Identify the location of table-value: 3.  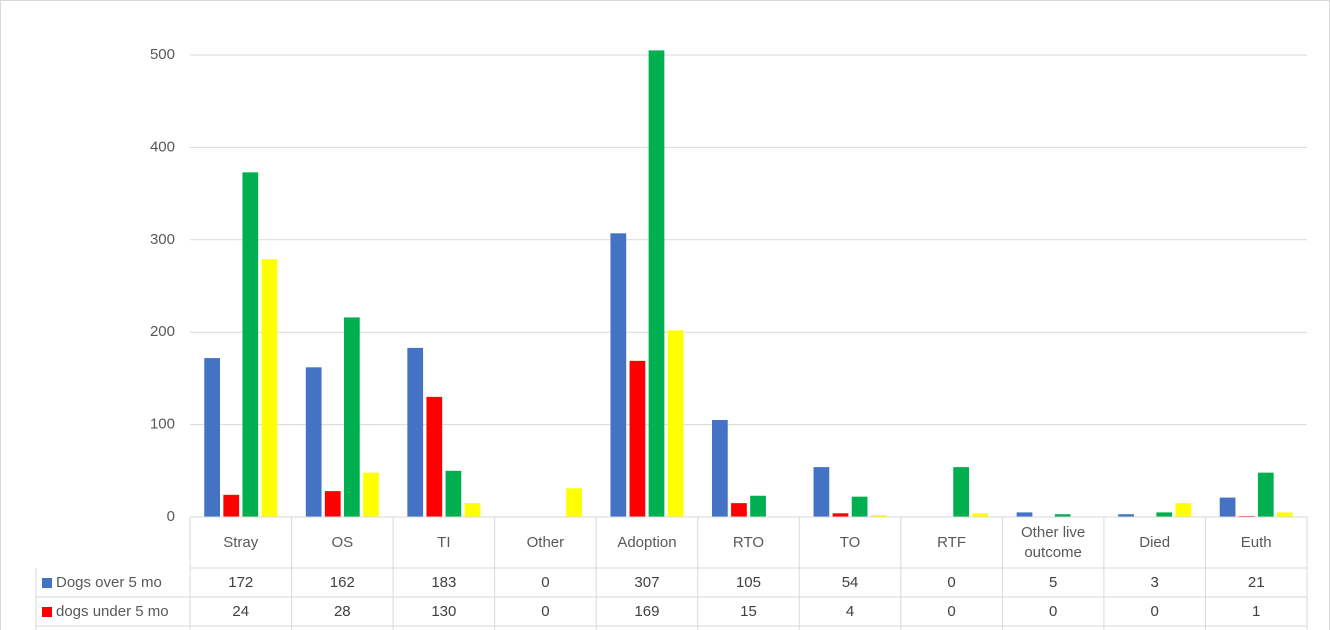
(1154, 582).